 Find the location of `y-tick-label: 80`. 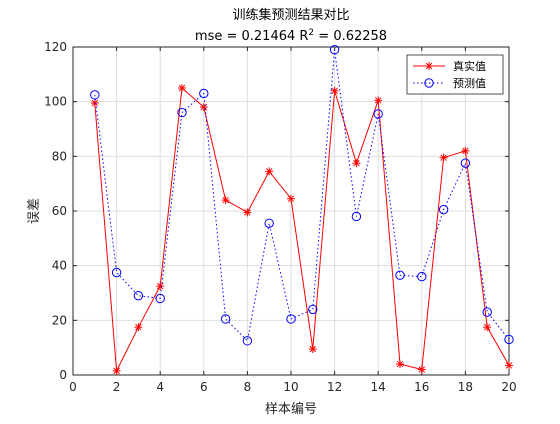

y-tick-label: 80 is located at coordinates (59, 156).